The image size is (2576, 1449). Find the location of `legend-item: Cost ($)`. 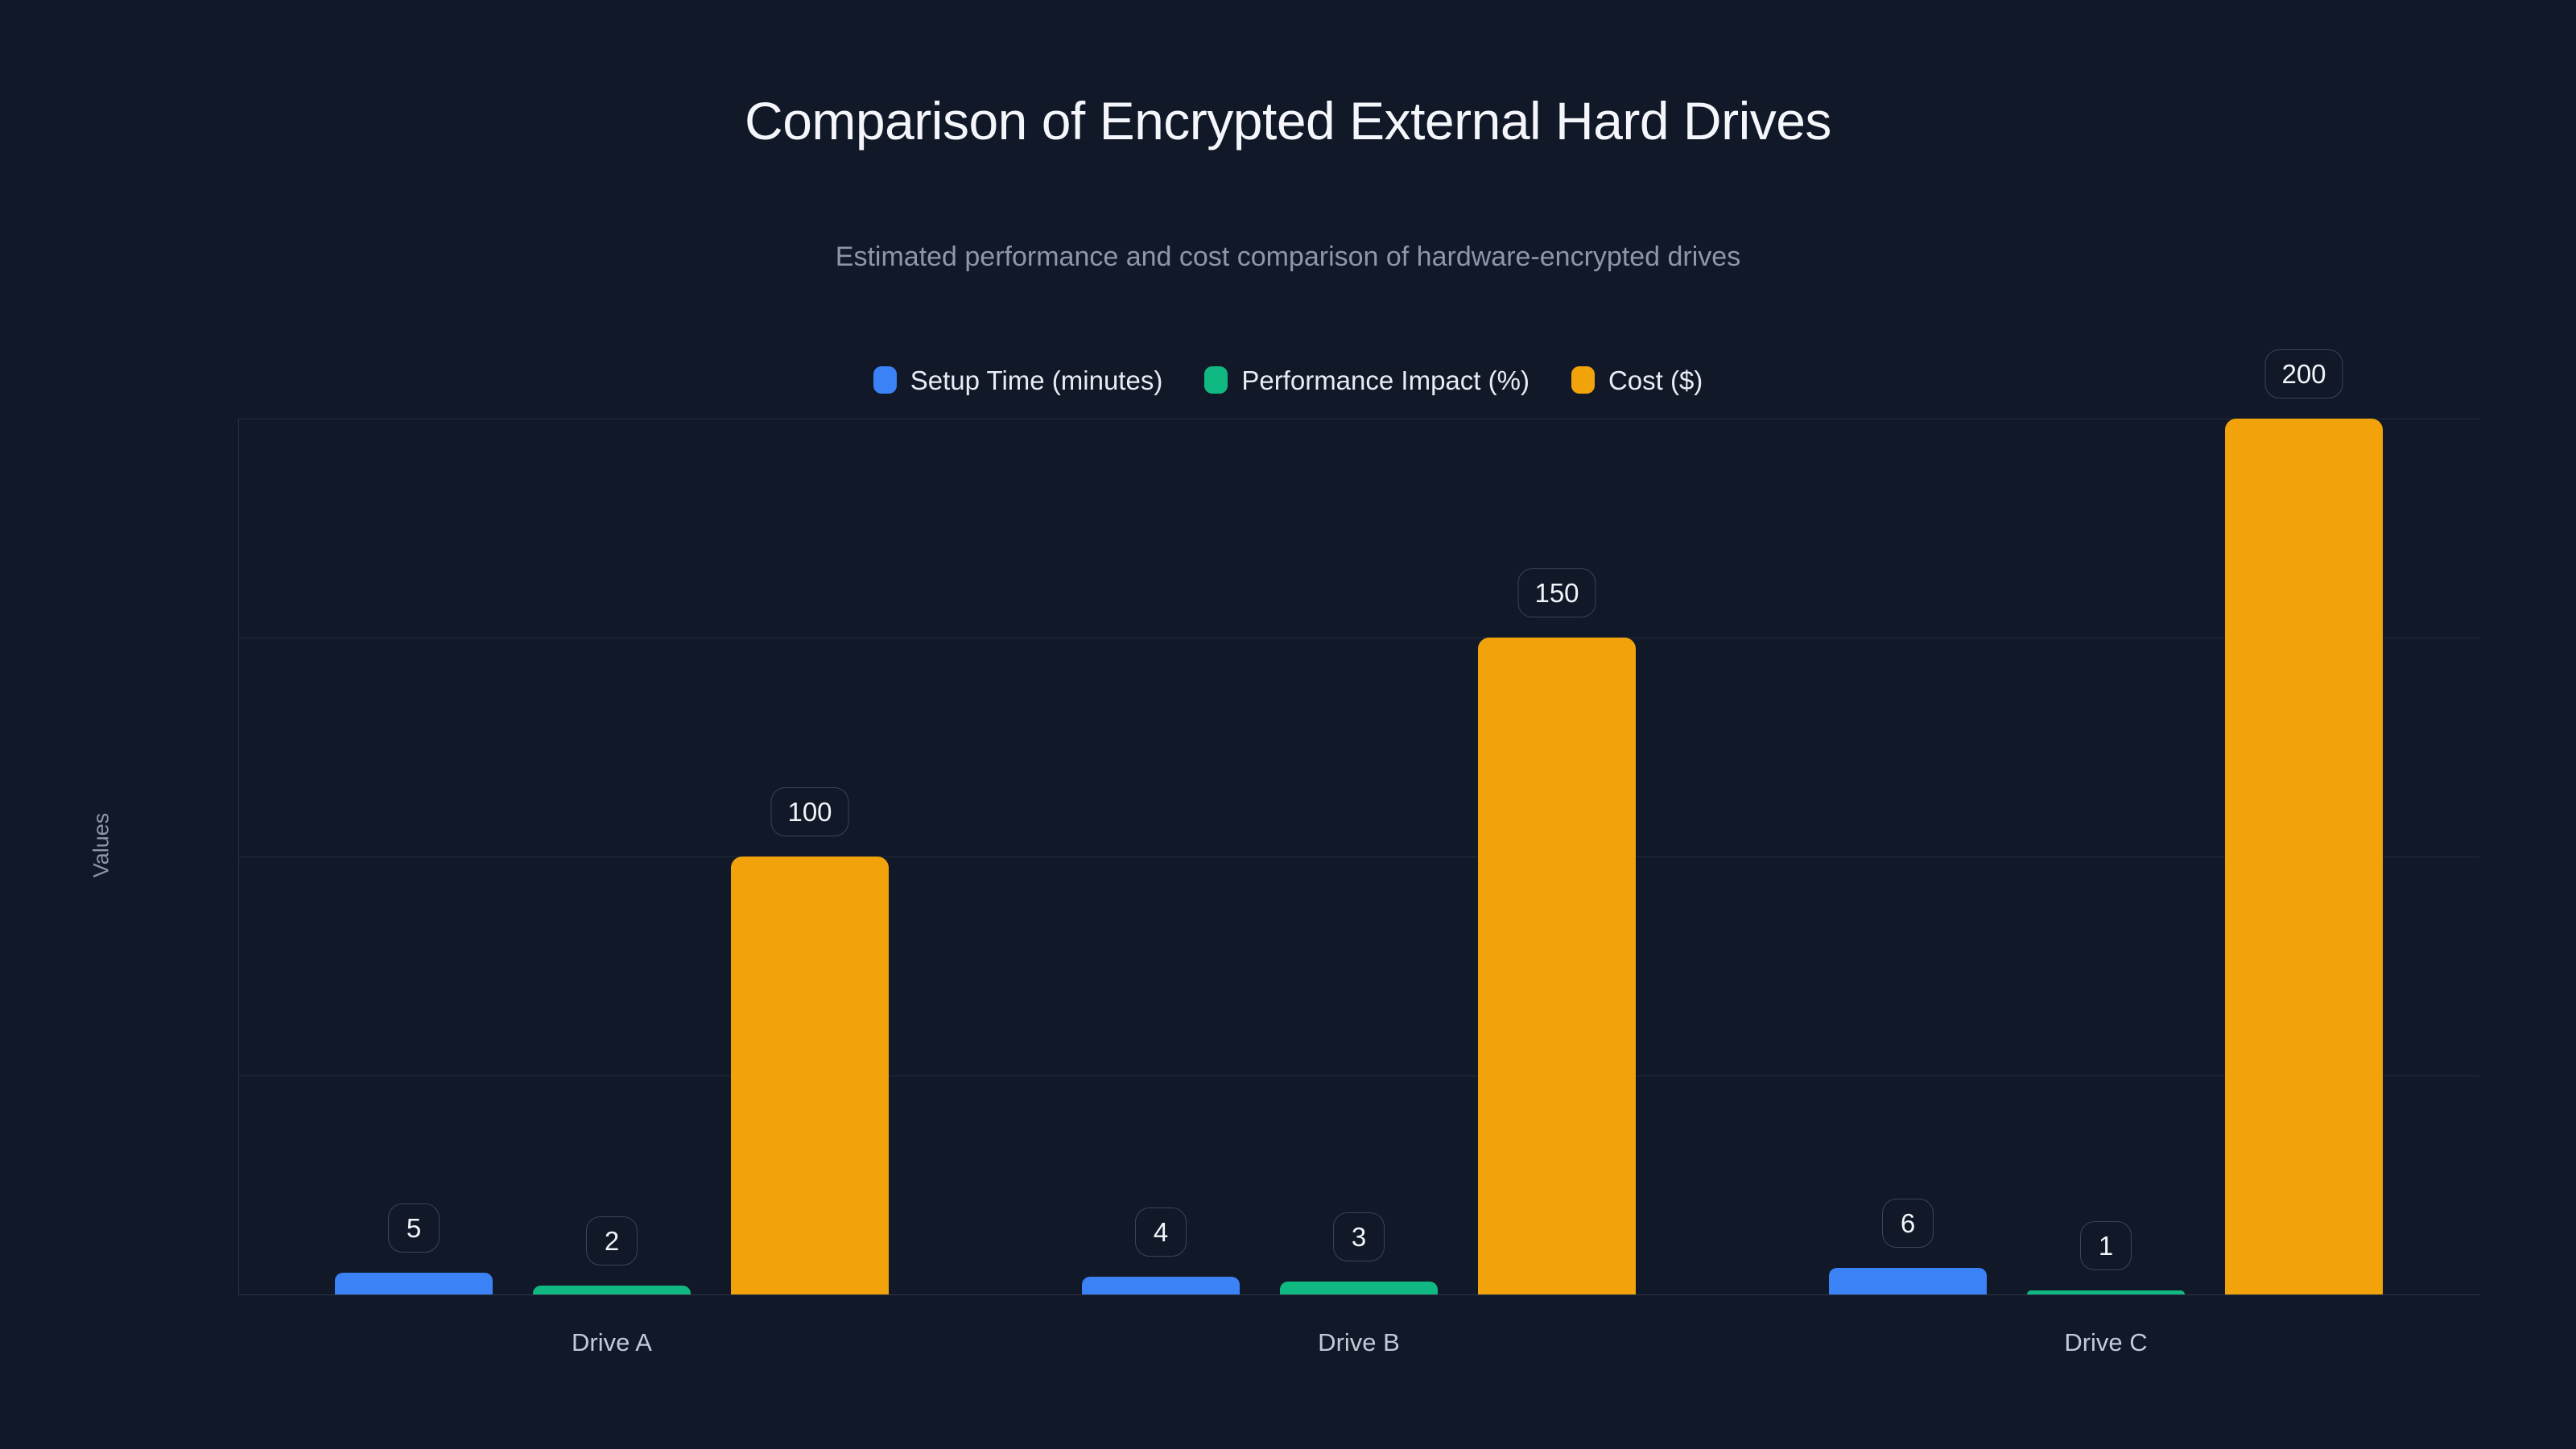

legend-item: Cost ($) is located at coordinates (1637, 380).